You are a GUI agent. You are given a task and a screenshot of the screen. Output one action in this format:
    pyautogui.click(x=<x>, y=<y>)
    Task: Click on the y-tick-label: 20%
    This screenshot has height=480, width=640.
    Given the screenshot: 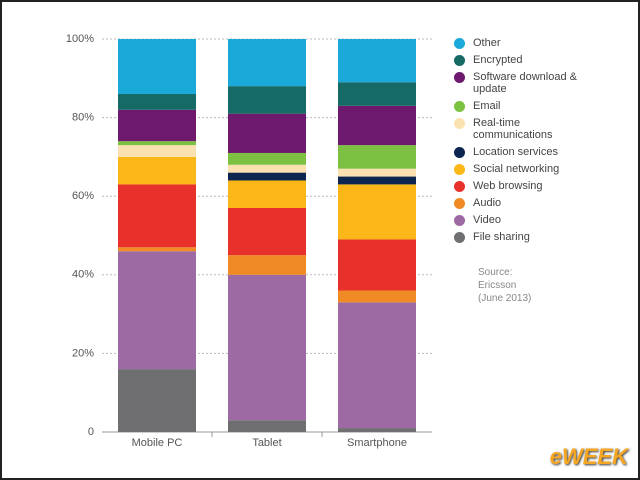 What is the action you would take?
    pyautogui.click(x=83, y=353)
    